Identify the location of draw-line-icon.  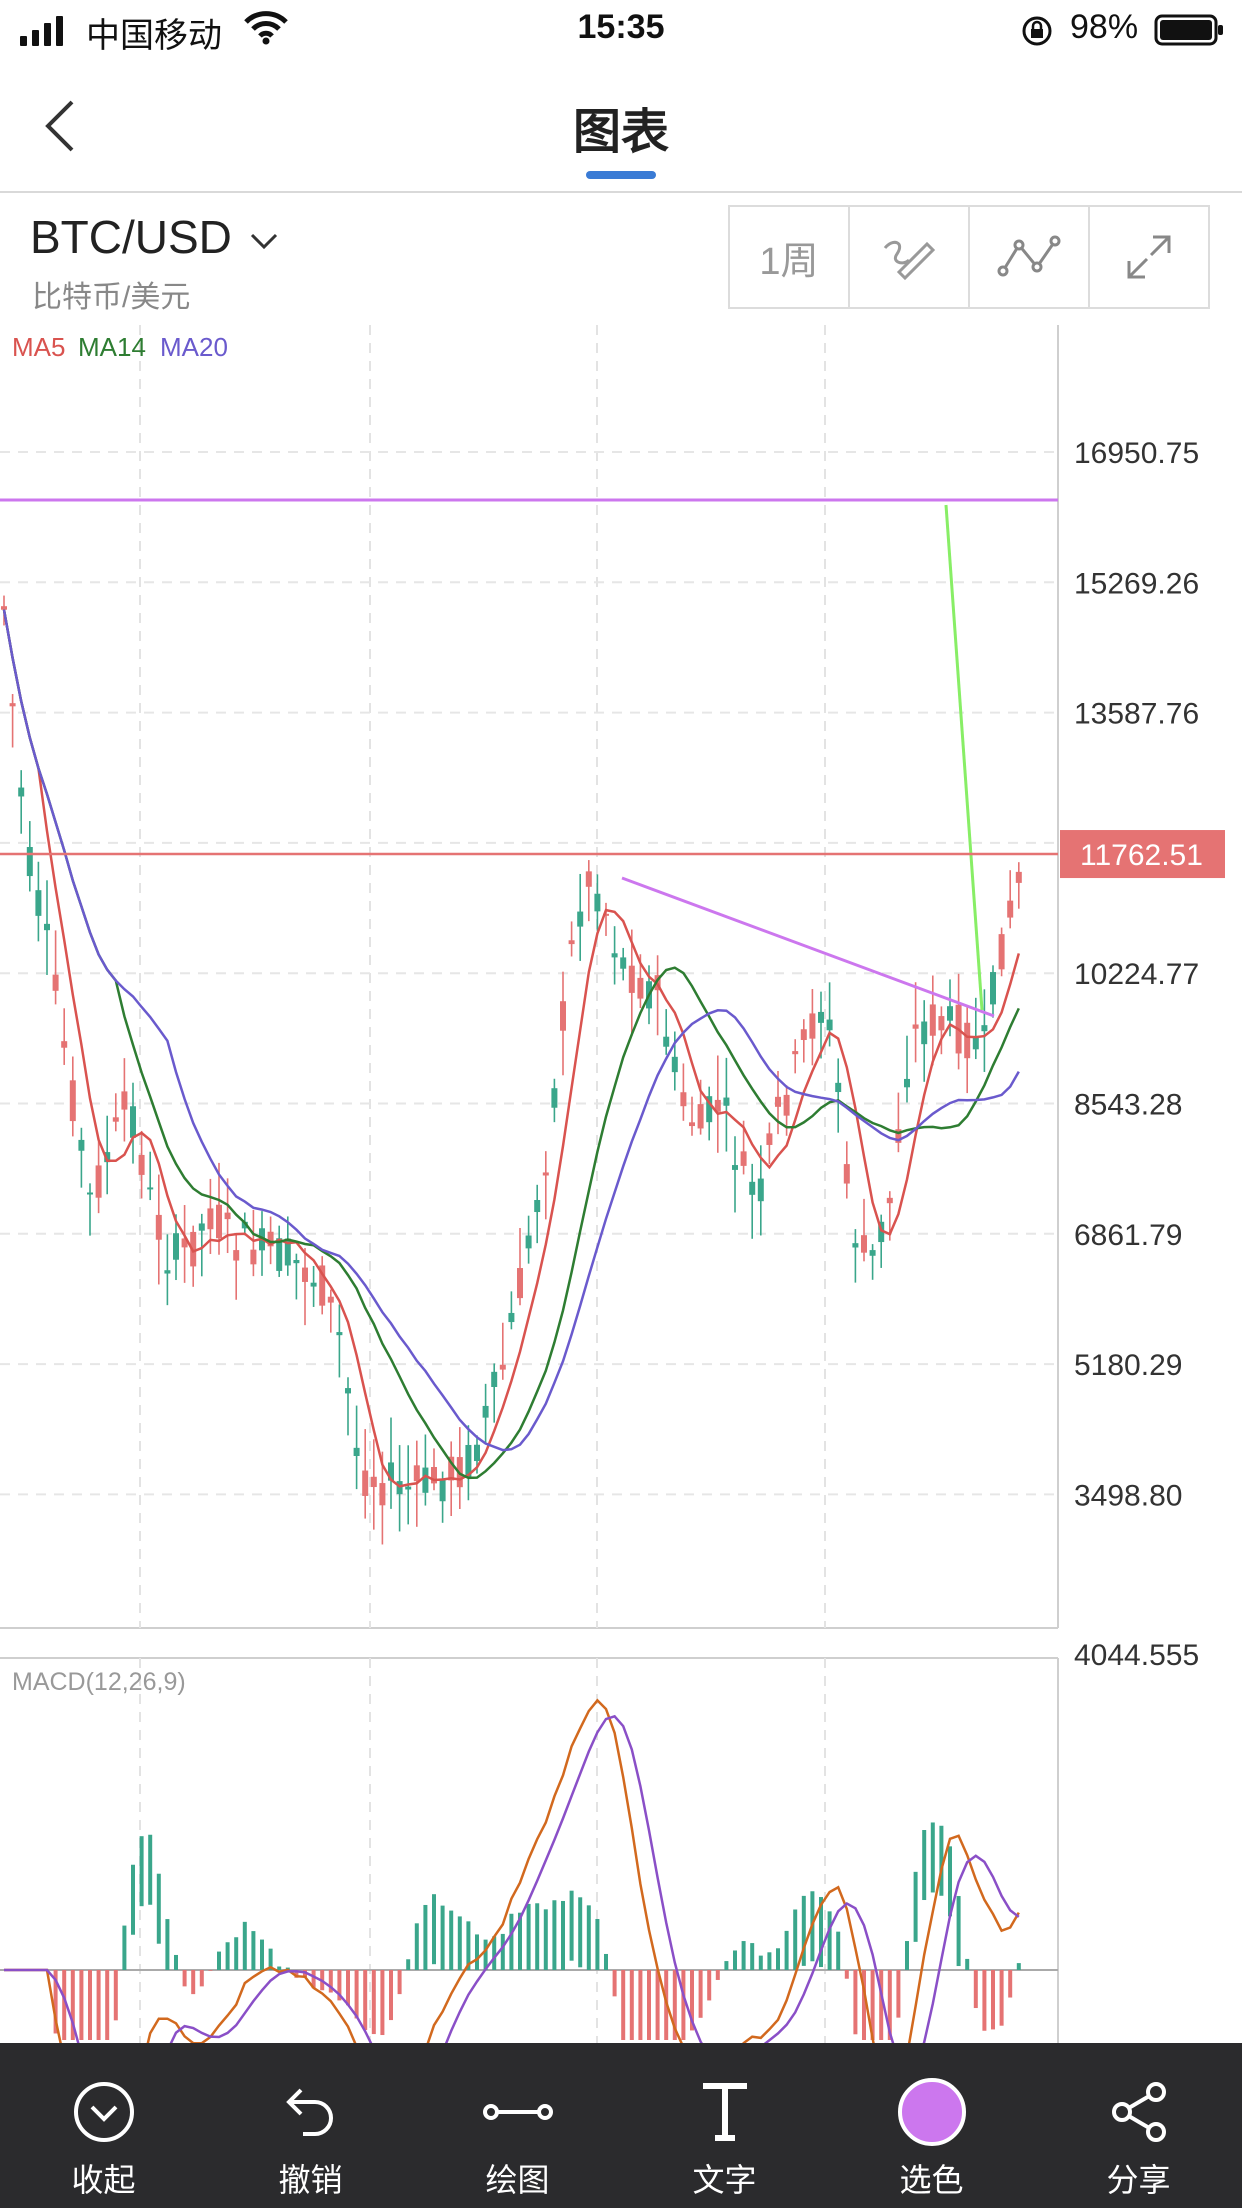
(517, 2112).